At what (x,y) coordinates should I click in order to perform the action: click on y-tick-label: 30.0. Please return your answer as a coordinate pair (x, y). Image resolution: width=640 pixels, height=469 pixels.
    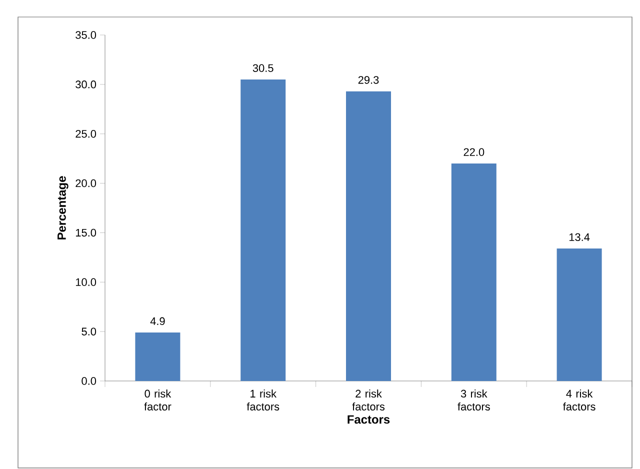
    Looking at the image, I should click on (86, 84).